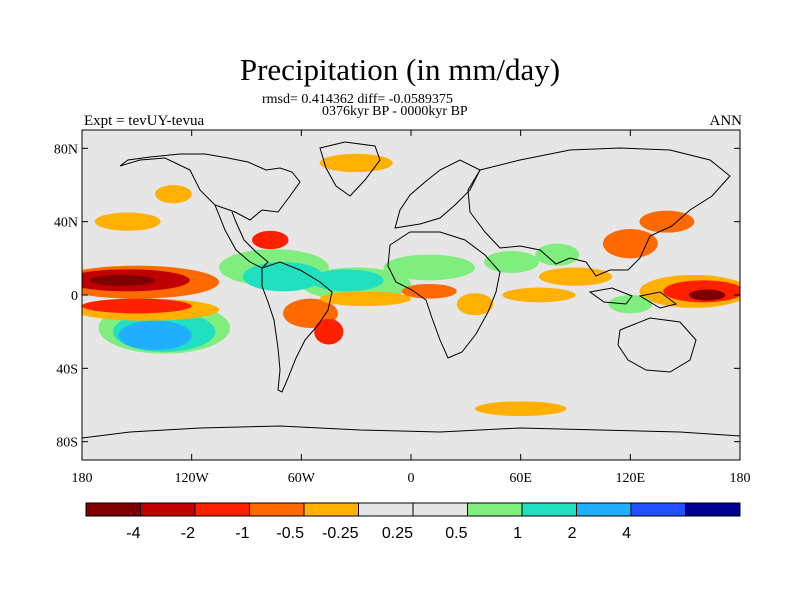 Image resolution: width=800 pixels, height=600 pixels. What do you see at coordinates (429, 291) in the screenshot?
I see `anomaly-gulf-guinea-dry` at bounding box center [429, 291].